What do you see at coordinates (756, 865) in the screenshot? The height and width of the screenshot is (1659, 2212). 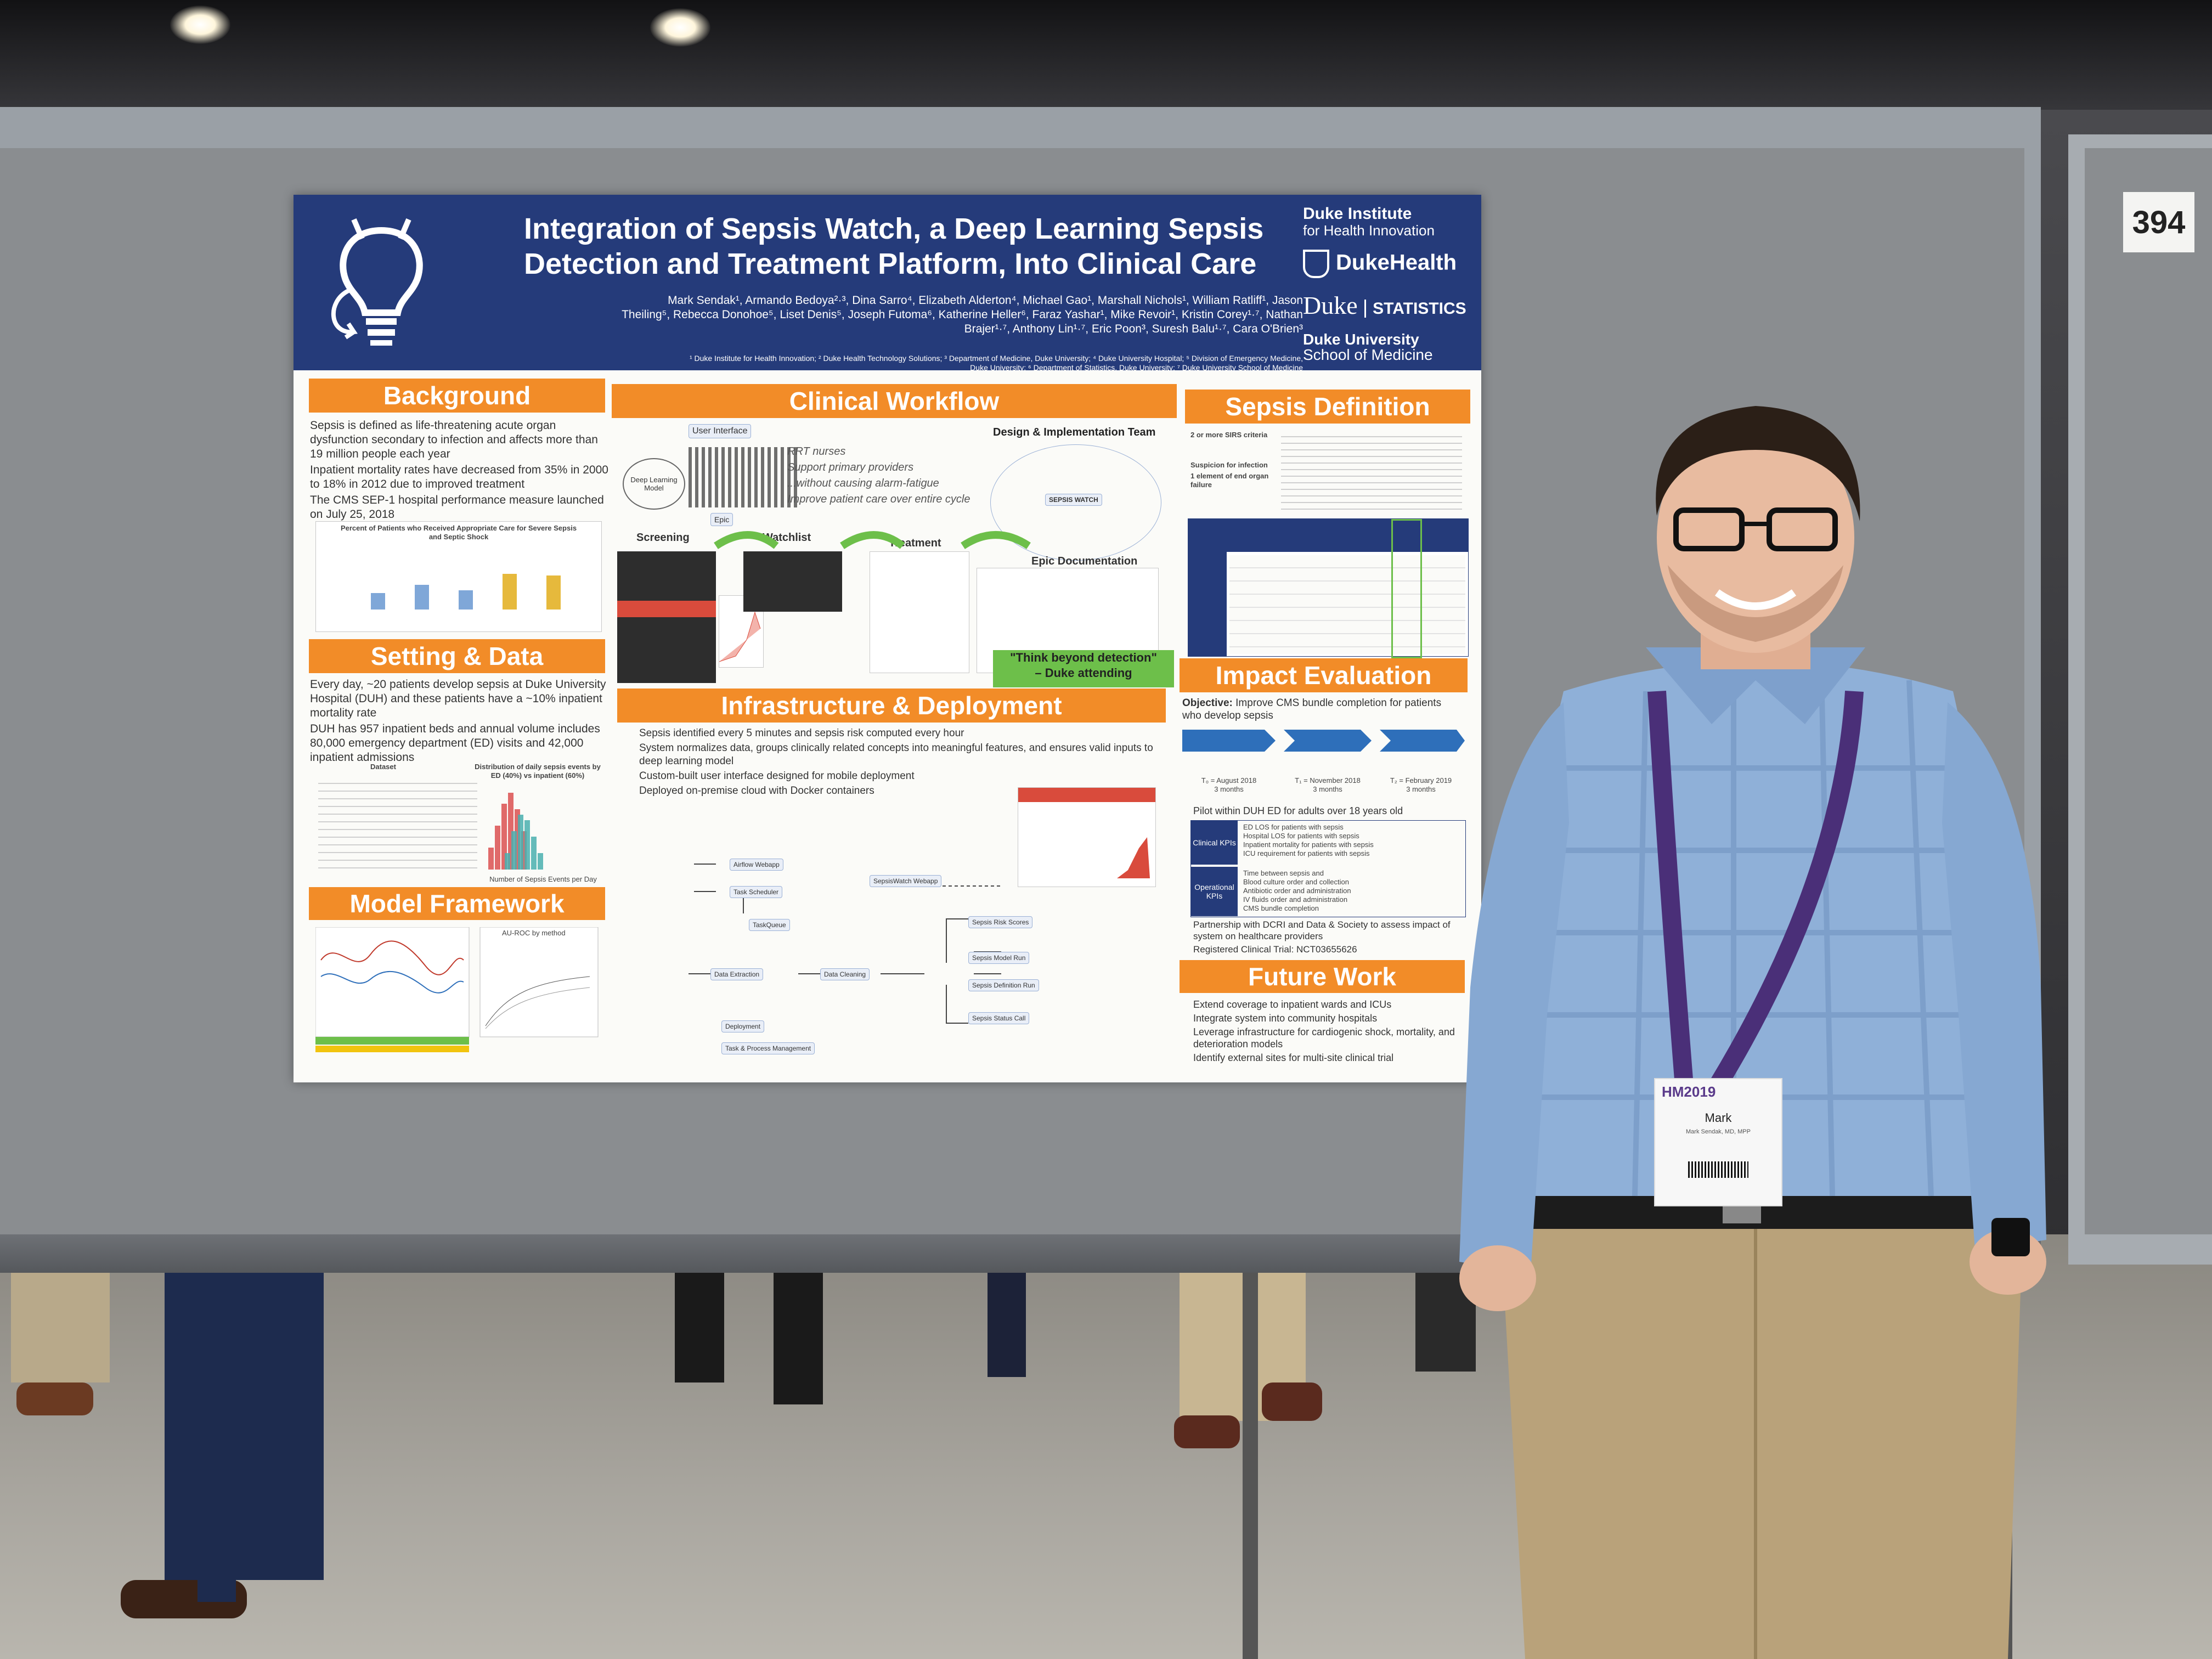 I see `node-airflow-webapp: Airflow Webapp` at bounding box center [756, 865].